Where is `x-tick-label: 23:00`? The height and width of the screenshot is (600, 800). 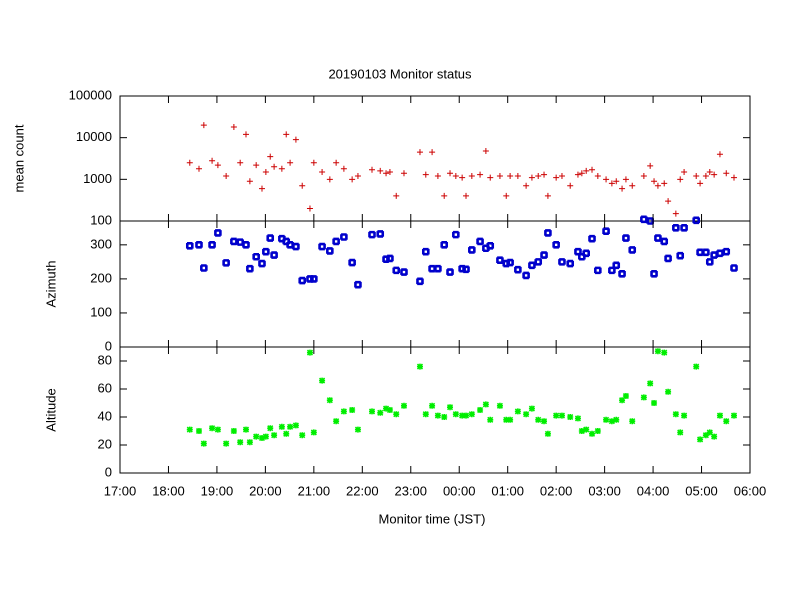 x-tick-label: 23:00 is located at coordinates (410, 490).